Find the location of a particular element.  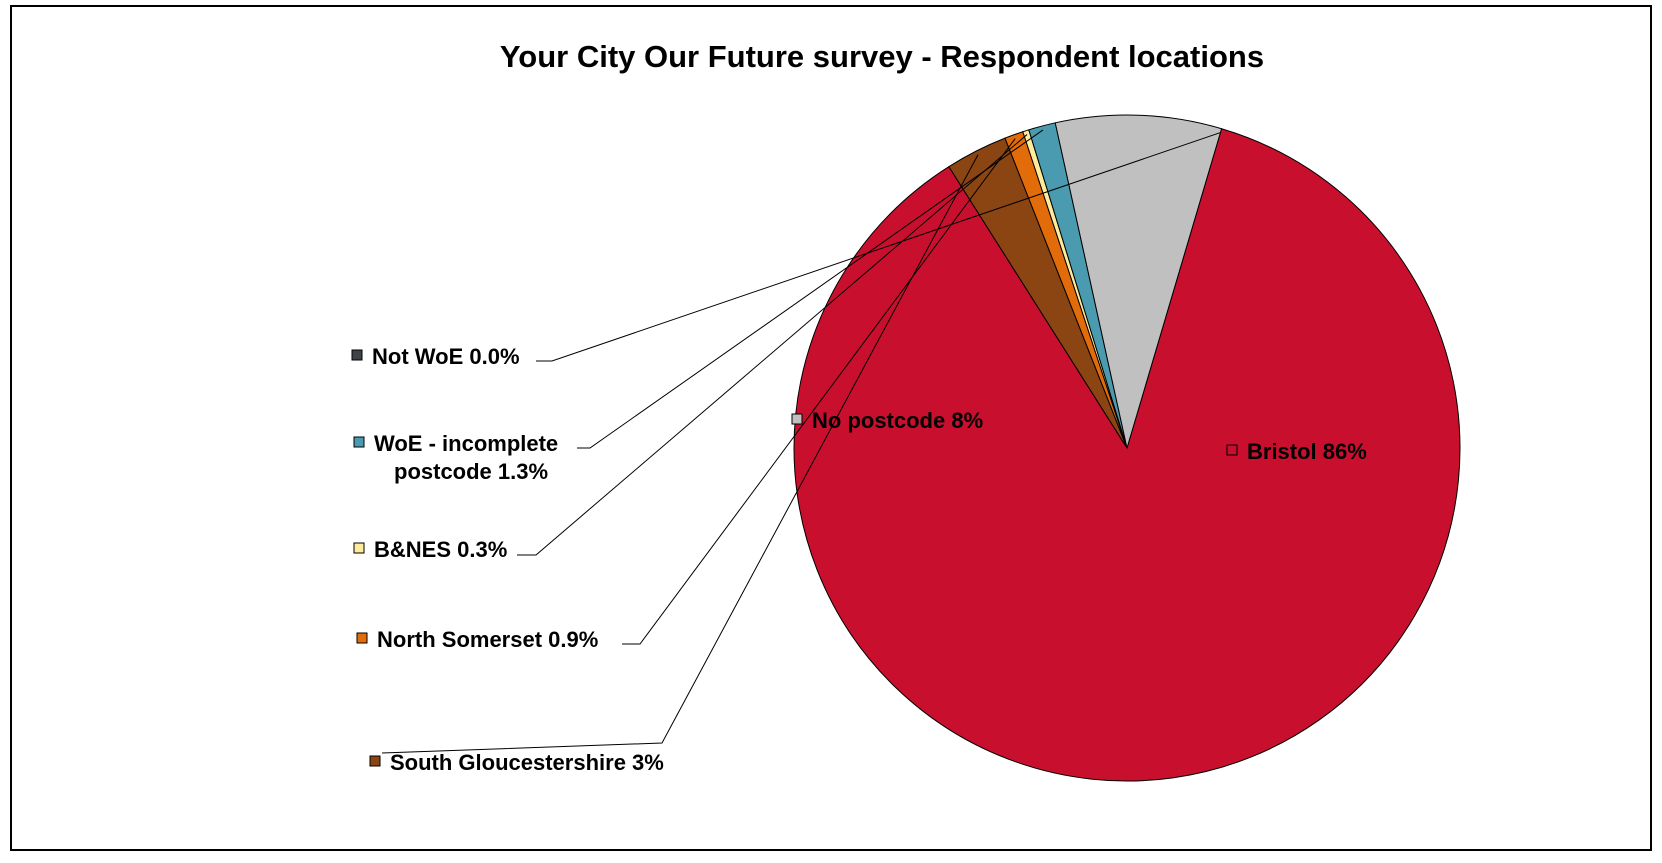

legend-marker-woe-incomplete-postcode is located at coordinates (359, 442).